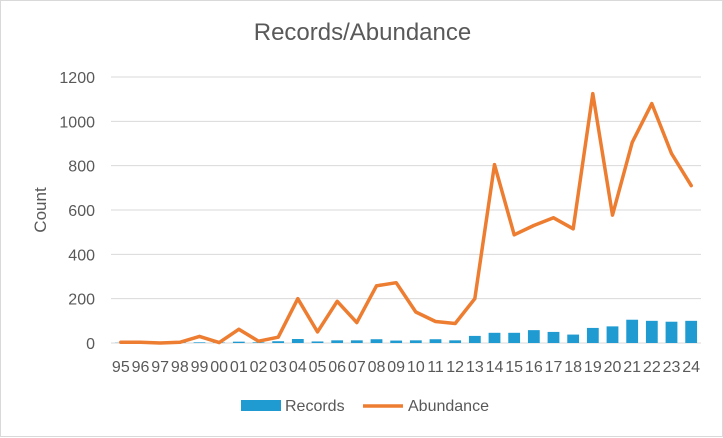 This screenshot has width=723, height=438. Describe the element at coordinates (81, 300) in the screenshot. I see `y-tick-label: 200` at that location.